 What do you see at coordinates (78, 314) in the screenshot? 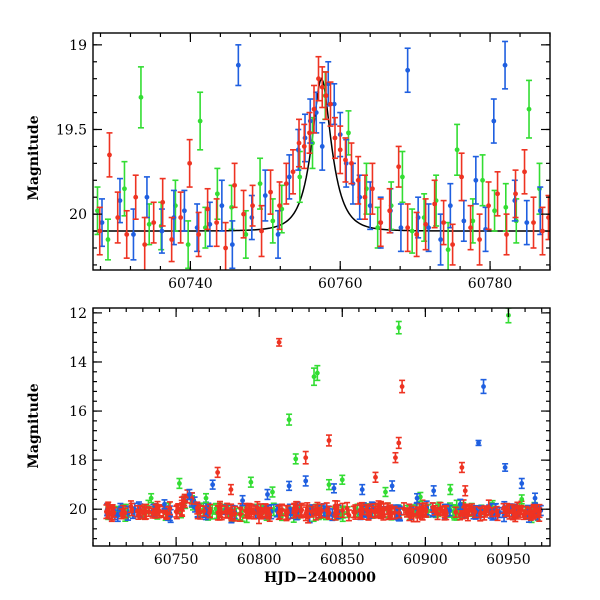
I see `bottom-y-tick-label: 12` at bounding box center [78, 314].